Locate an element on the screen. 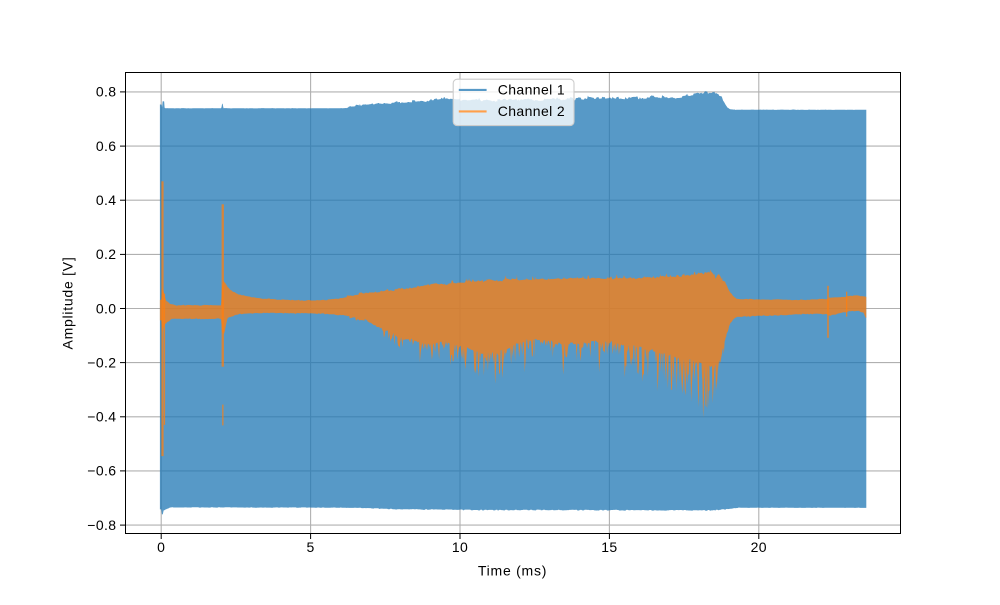 This screenshot has height=605, width=1000. svg-text: 15 is located at coordinates (609, 547).